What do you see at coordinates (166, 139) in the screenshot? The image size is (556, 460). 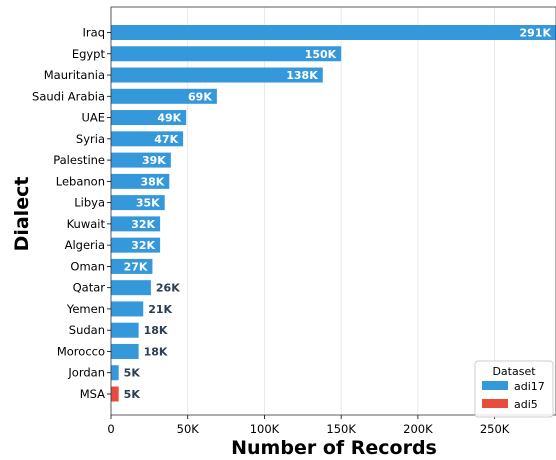 I see `data-label-syria: 47K` at bounding box center [166, 139].